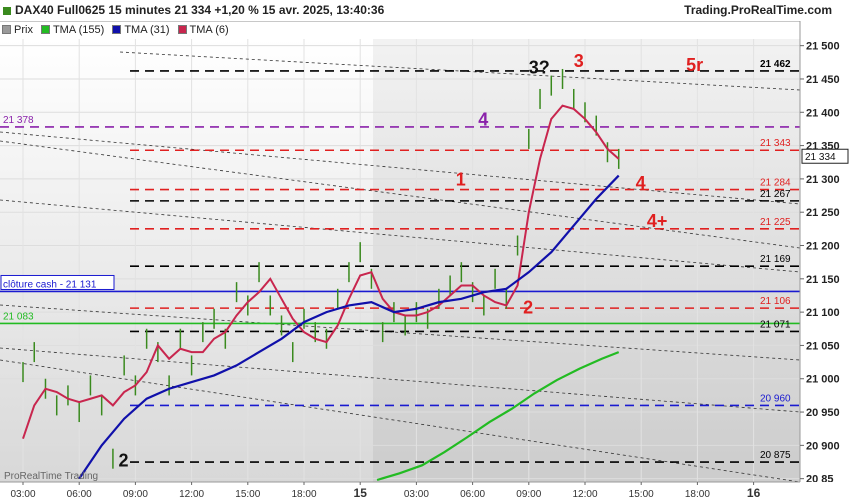 The width and height of the screenshot is (850, 500). What do you see at coordinates (775, 222) in the screenshot?
I see `level-label: 21 225` at bounding box center [775, 222].